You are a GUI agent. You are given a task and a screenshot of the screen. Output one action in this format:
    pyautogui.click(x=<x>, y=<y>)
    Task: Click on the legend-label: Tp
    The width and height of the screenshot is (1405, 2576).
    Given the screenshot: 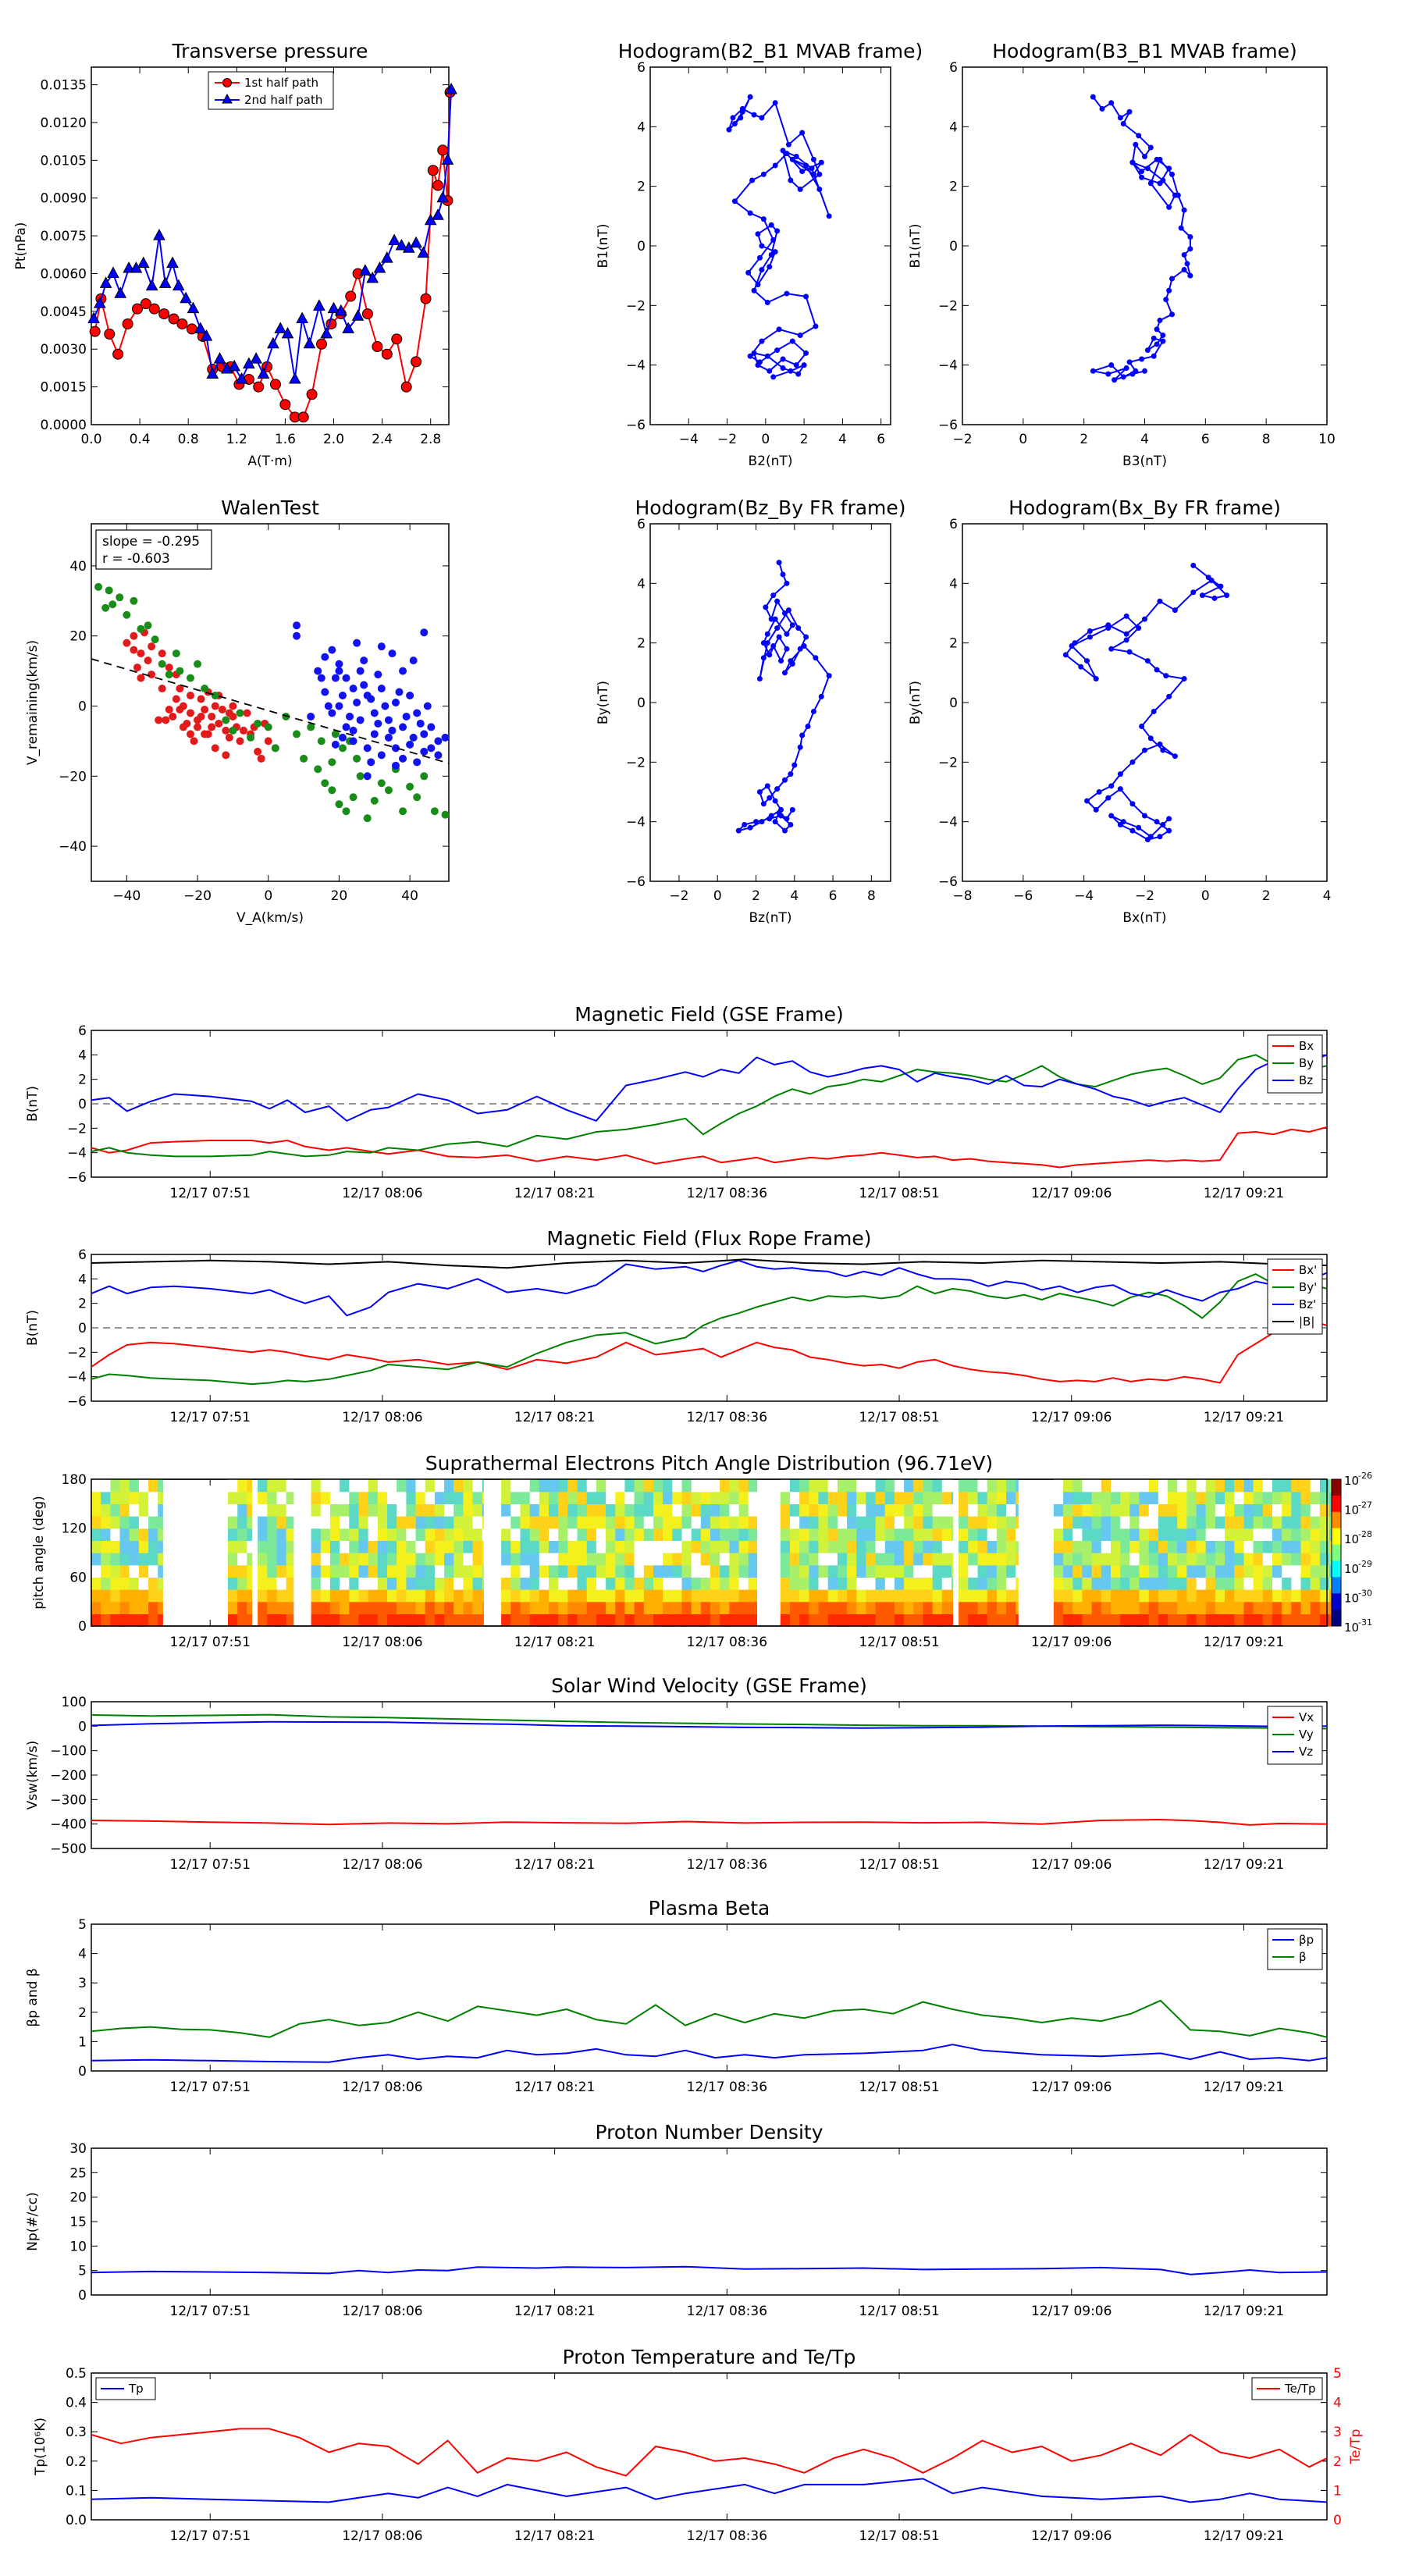 What is the action you would take?
    pyautogui.click(x=136, y=2389)
    